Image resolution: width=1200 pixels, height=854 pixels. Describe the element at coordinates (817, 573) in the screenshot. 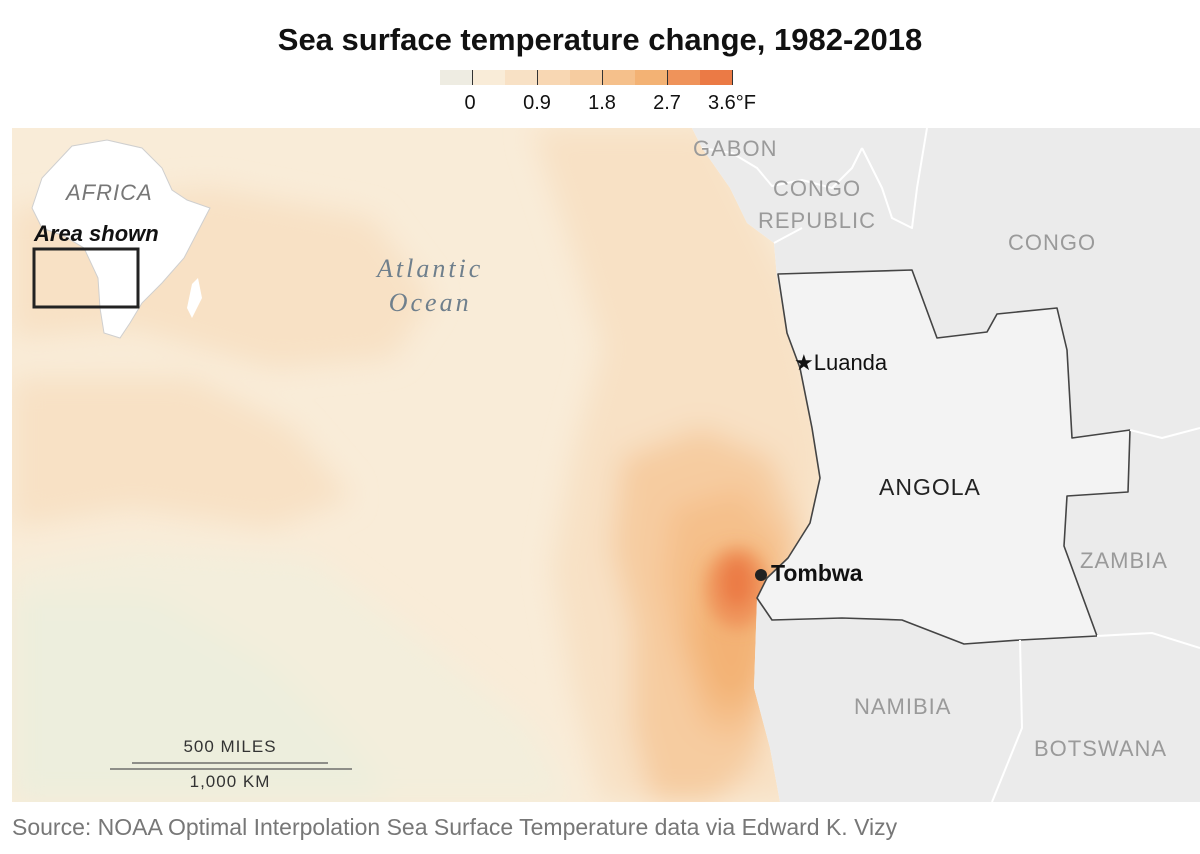

I see `city-tombwa: Tombwa` at that location.